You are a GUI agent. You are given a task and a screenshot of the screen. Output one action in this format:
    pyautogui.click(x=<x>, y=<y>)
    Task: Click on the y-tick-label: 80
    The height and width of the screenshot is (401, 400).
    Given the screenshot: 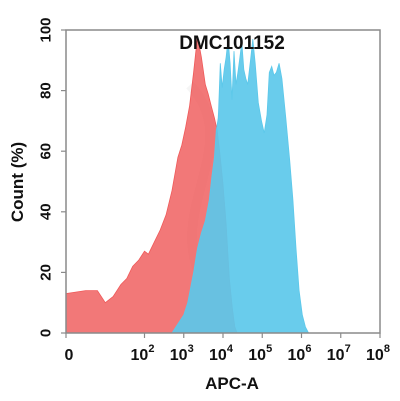 What is the action you would take?
    pyautogui.click(x=46, y=90)
    